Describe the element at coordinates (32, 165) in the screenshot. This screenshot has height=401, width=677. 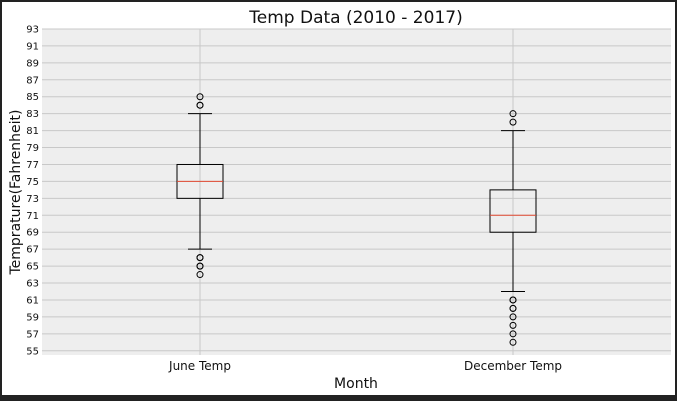
I see `y-tick-label: 77` at that location.